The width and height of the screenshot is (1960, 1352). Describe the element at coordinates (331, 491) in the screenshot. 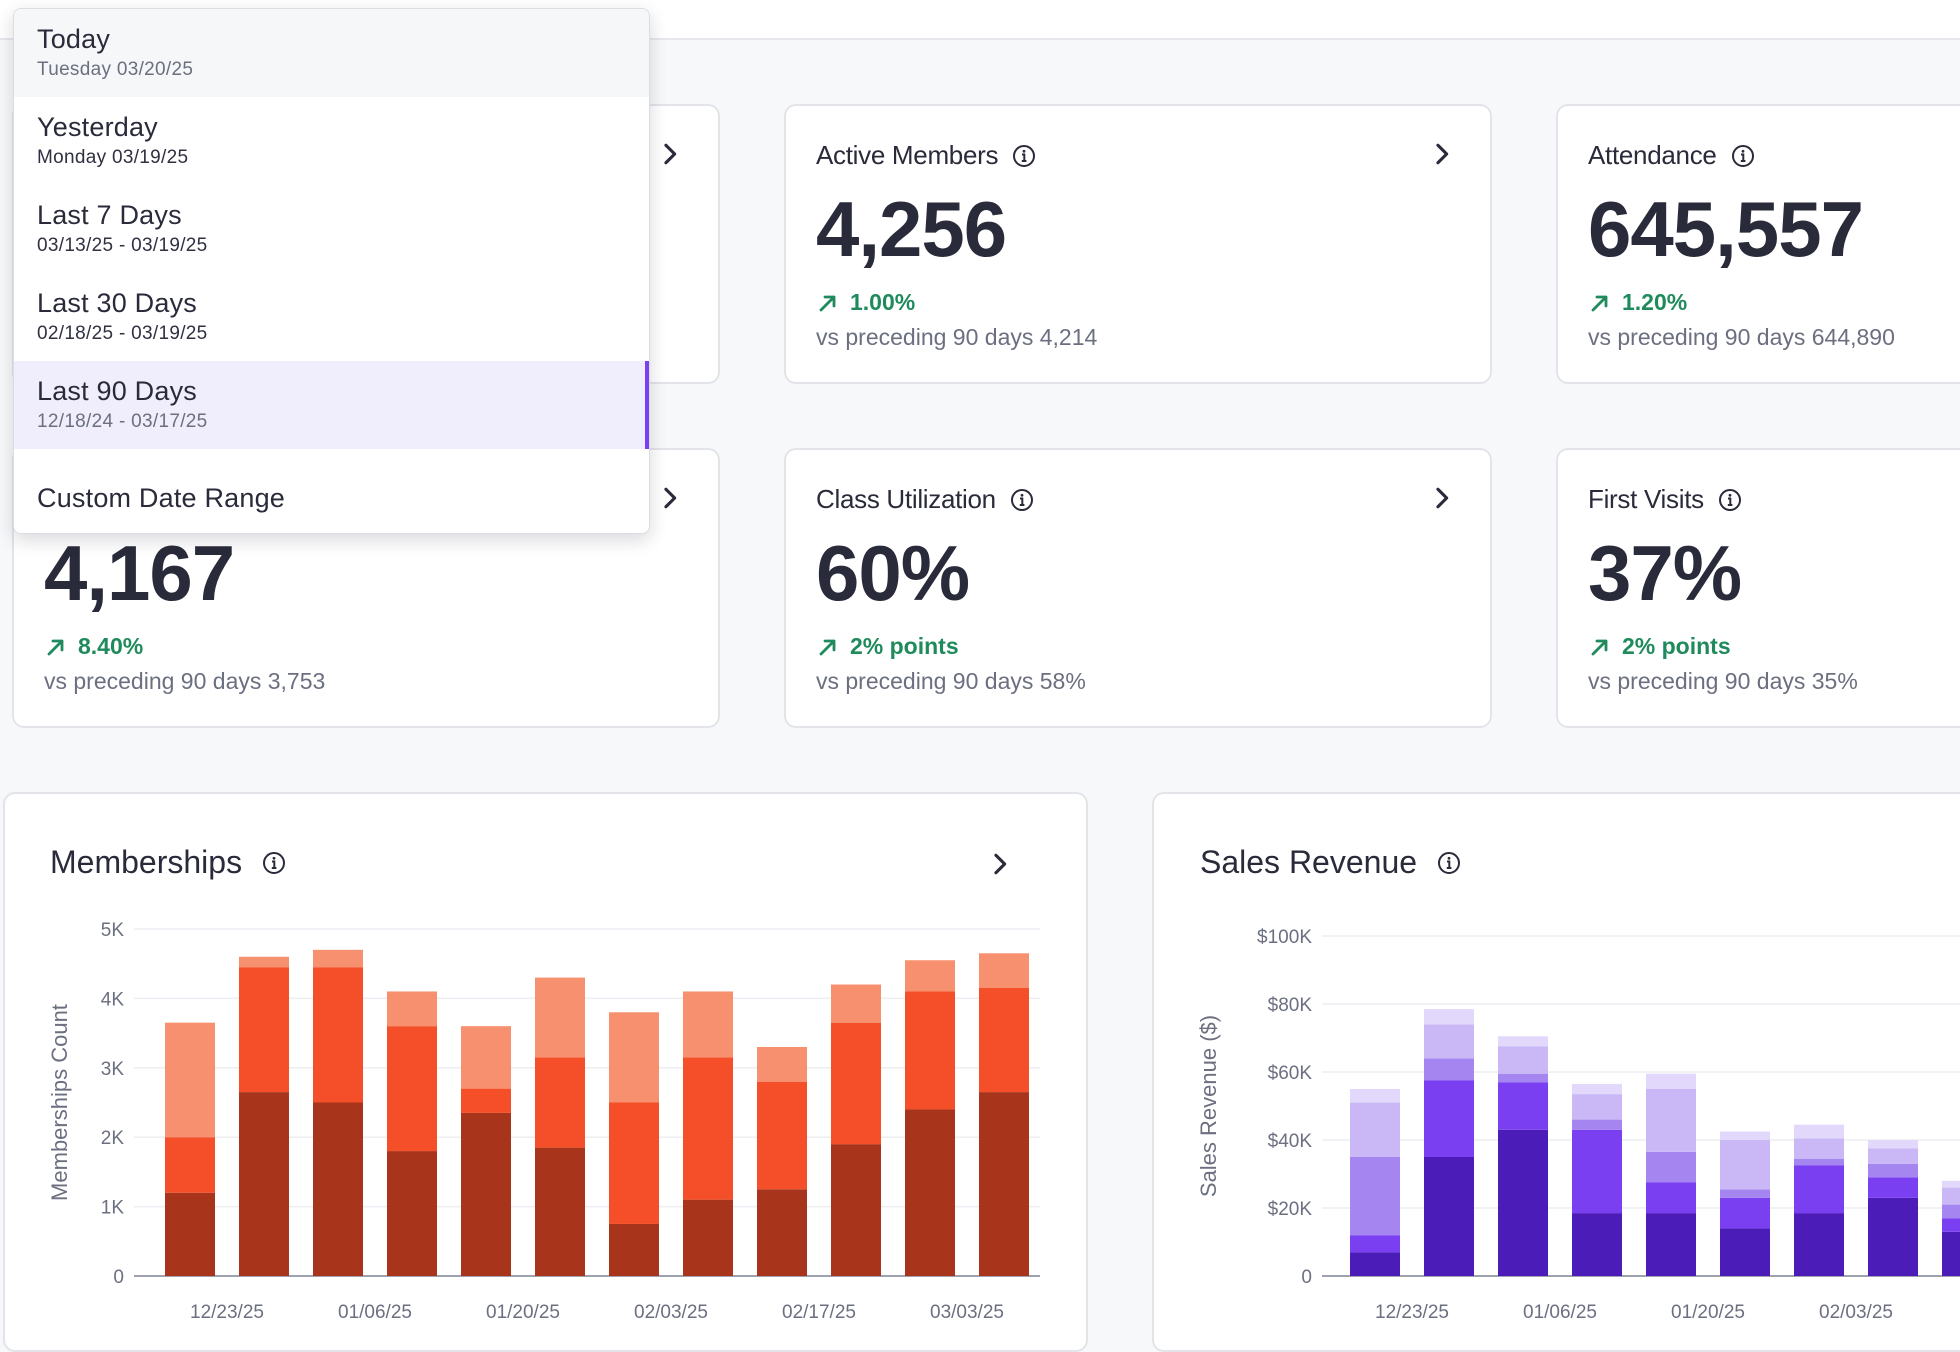

I see `date-option-custom-range: Custom Date Range` at that location.